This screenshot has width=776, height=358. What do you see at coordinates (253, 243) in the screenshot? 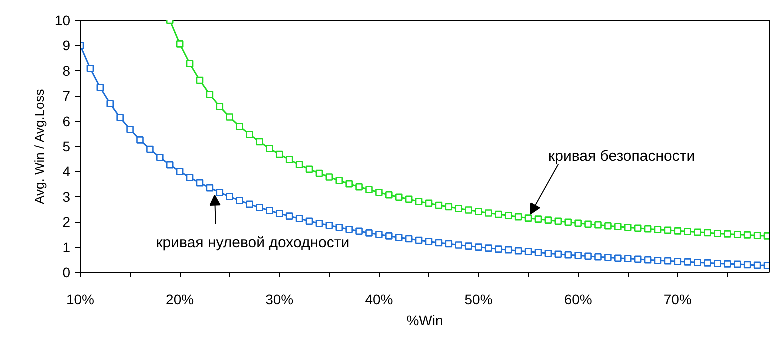
I see `annotation: кривая нулевой доходности` at bounding box center [253, 243].